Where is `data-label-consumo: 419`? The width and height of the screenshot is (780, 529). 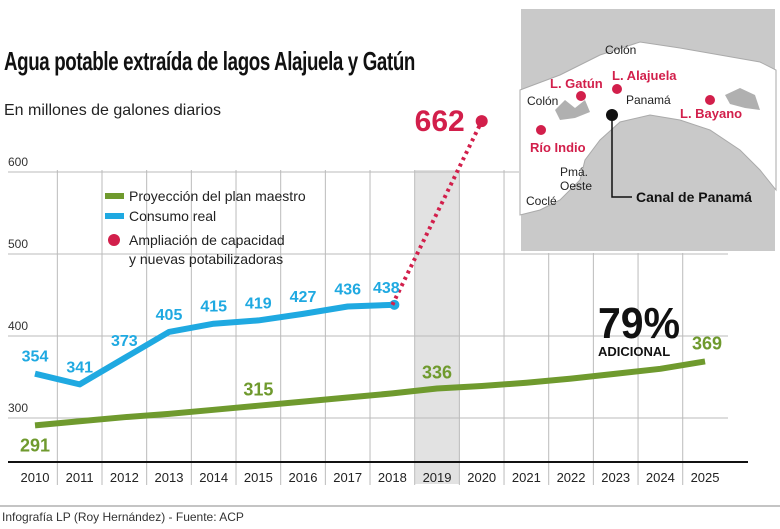 data-label-consumo: 419 is located at coordinates (258, 303).